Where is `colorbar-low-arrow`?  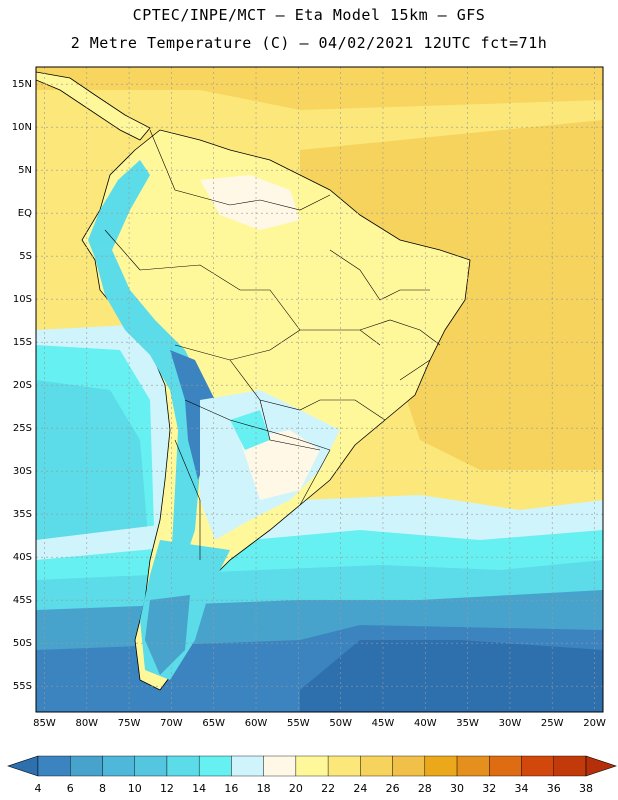 colorbar-low-arrow is located at coordinates (23, 766).